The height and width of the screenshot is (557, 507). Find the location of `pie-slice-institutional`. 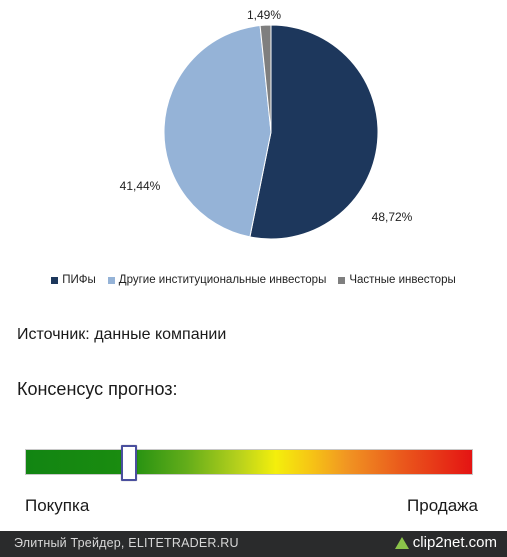

pie-slice-institutional is located at coordinates (217, 131).